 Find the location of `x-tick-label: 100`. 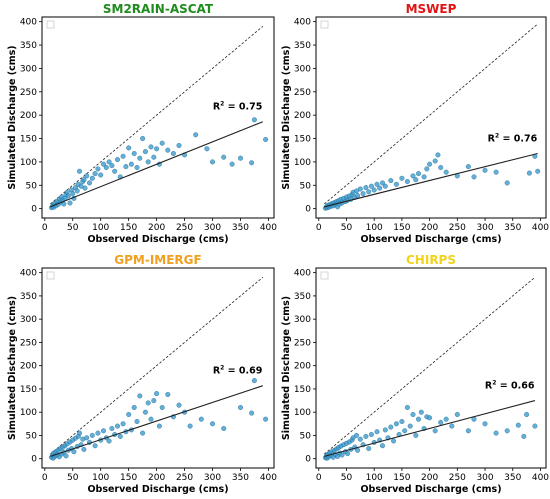

x-tick-label: 100 is located at coordinates (100, 478).